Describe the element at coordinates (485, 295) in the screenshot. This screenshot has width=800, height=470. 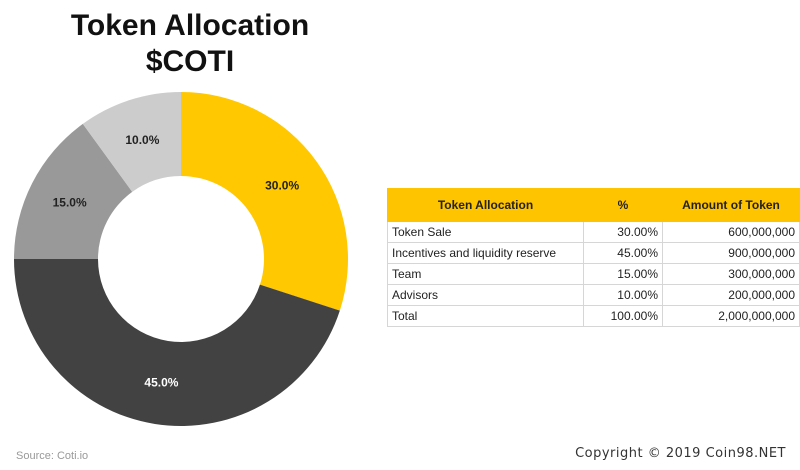
I see `row-name: Advisors` at that location.